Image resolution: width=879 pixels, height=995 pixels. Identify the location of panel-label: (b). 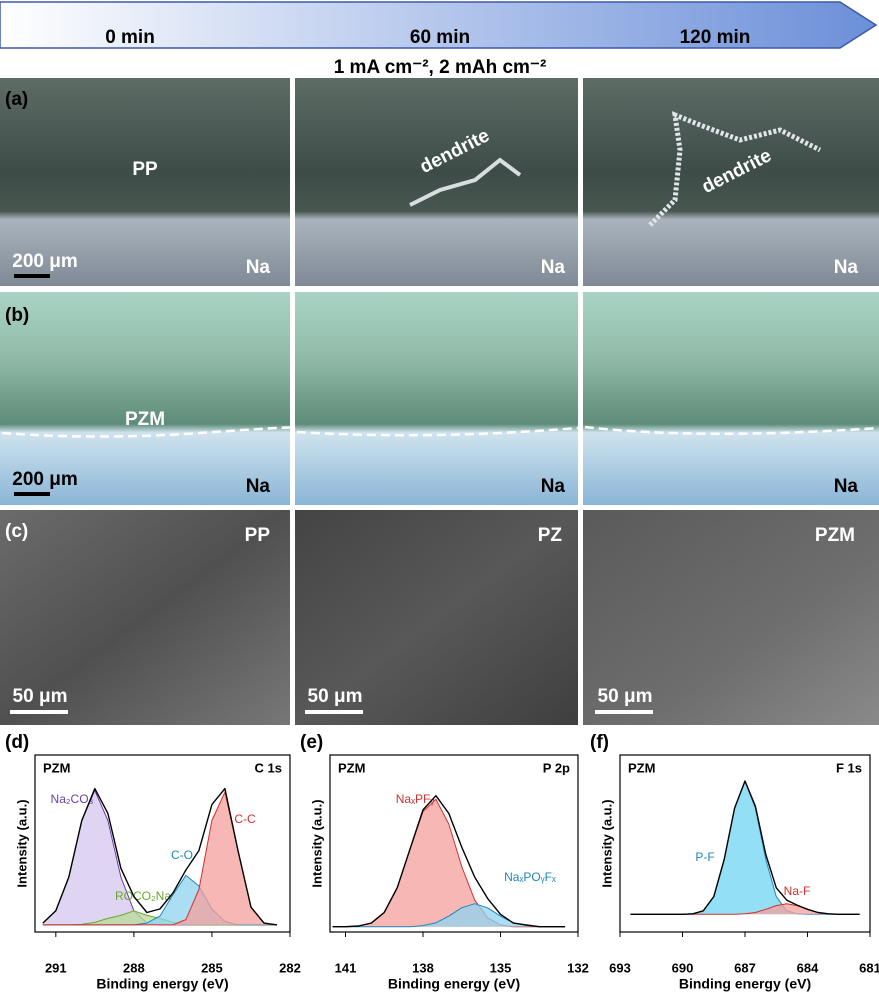
(17, 315).